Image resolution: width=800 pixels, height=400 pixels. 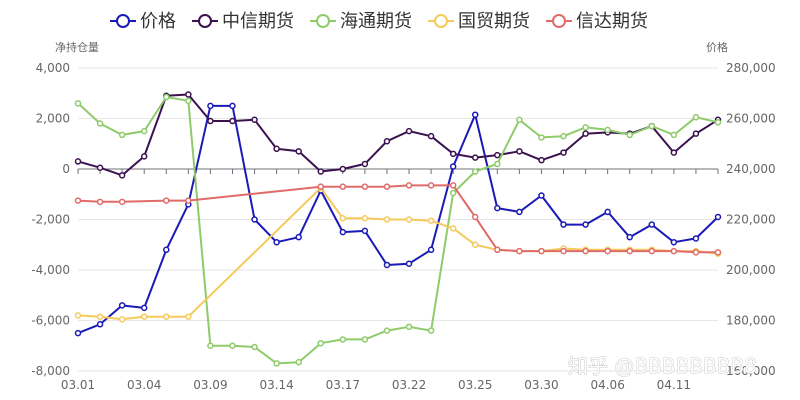 I want to click on left-axis-name: 净持仓量, so click(x=77, y=47).